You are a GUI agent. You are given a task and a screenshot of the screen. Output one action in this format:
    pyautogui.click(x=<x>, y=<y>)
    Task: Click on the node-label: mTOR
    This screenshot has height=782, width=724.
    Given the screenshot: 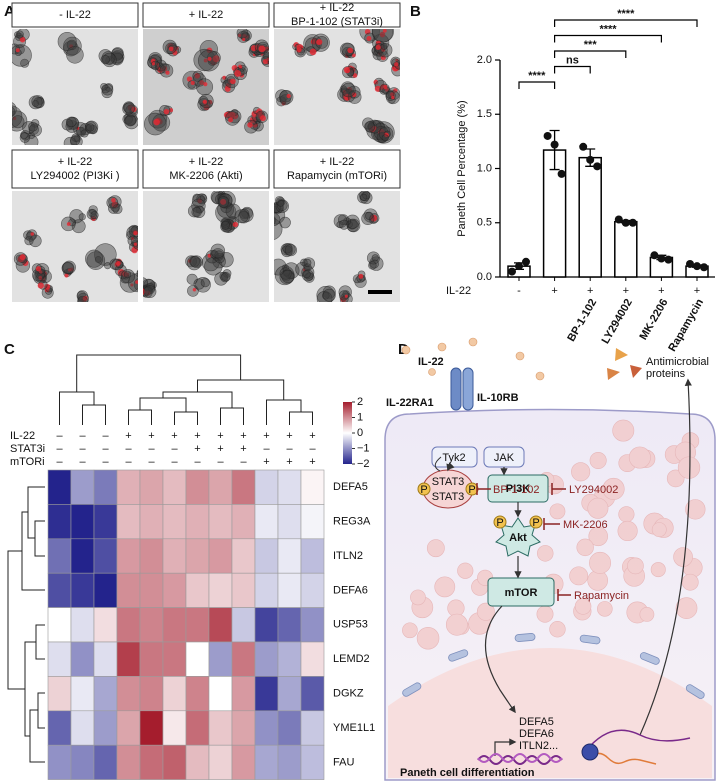 What is the action you would take?
    pyautogui.click(x=521, y=593)
    